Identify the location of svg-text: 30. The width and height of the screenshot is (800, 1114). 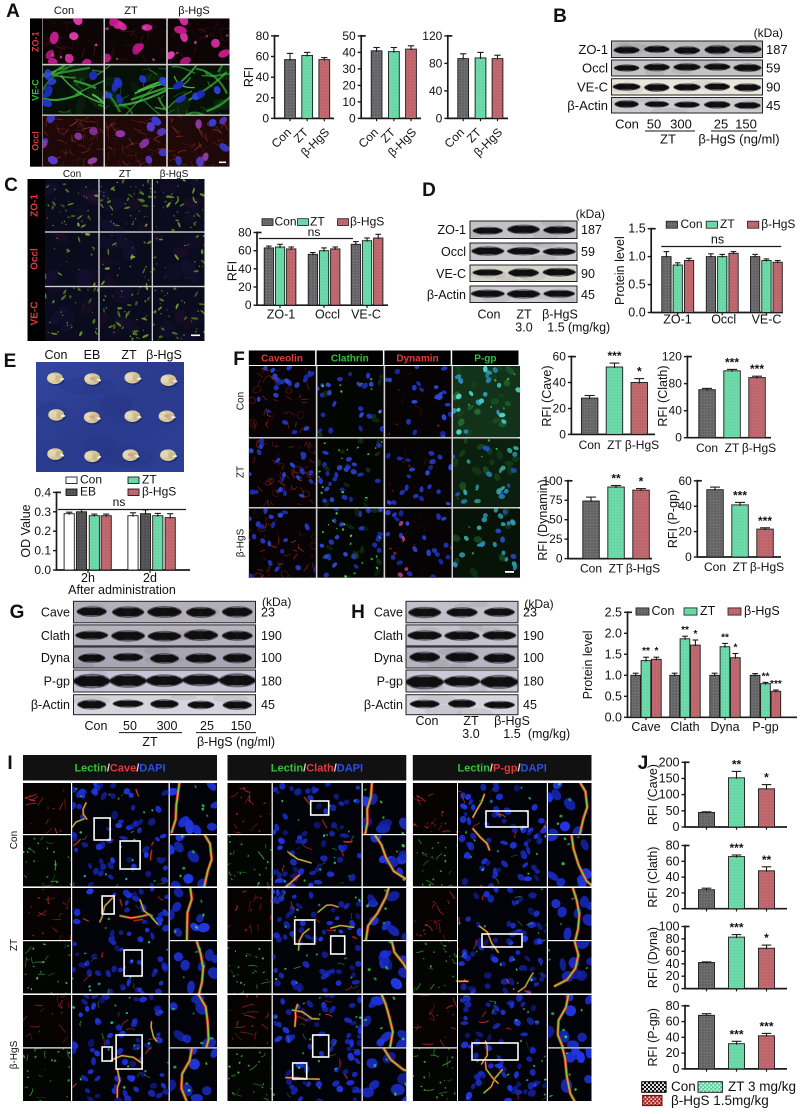
(349, 69).